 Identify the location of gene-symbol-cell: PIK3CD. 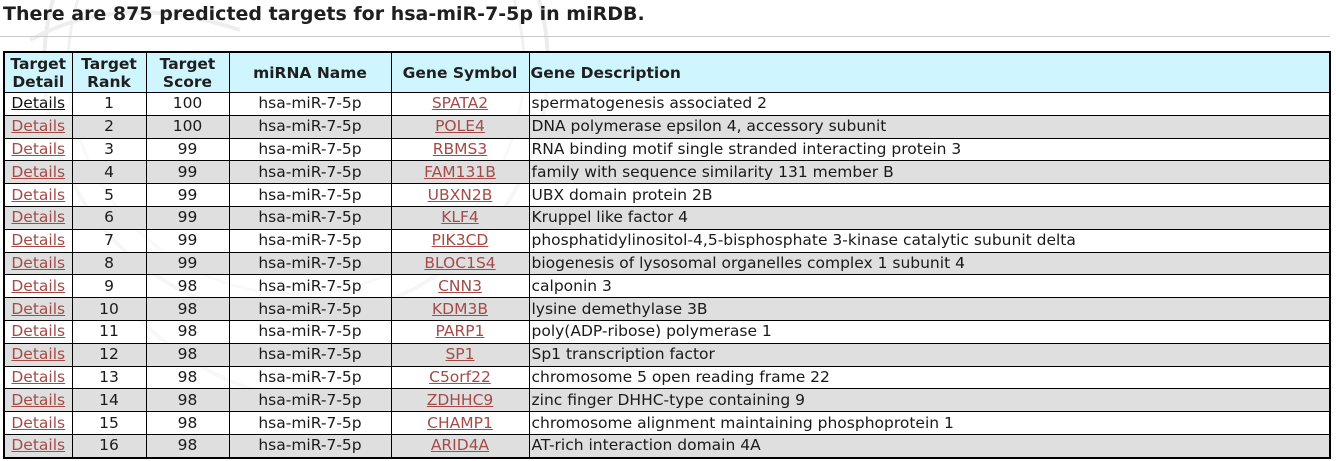
(460, 240).